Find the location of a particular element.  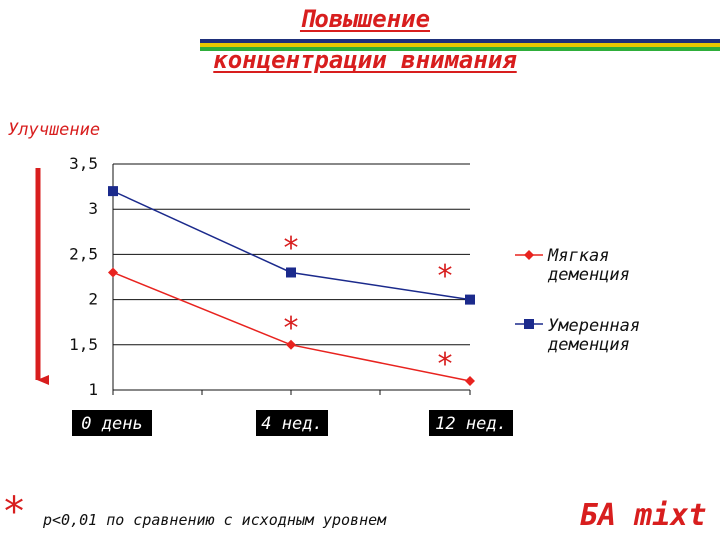

y-tick-label: 3 is located at coordinates (93, 208).